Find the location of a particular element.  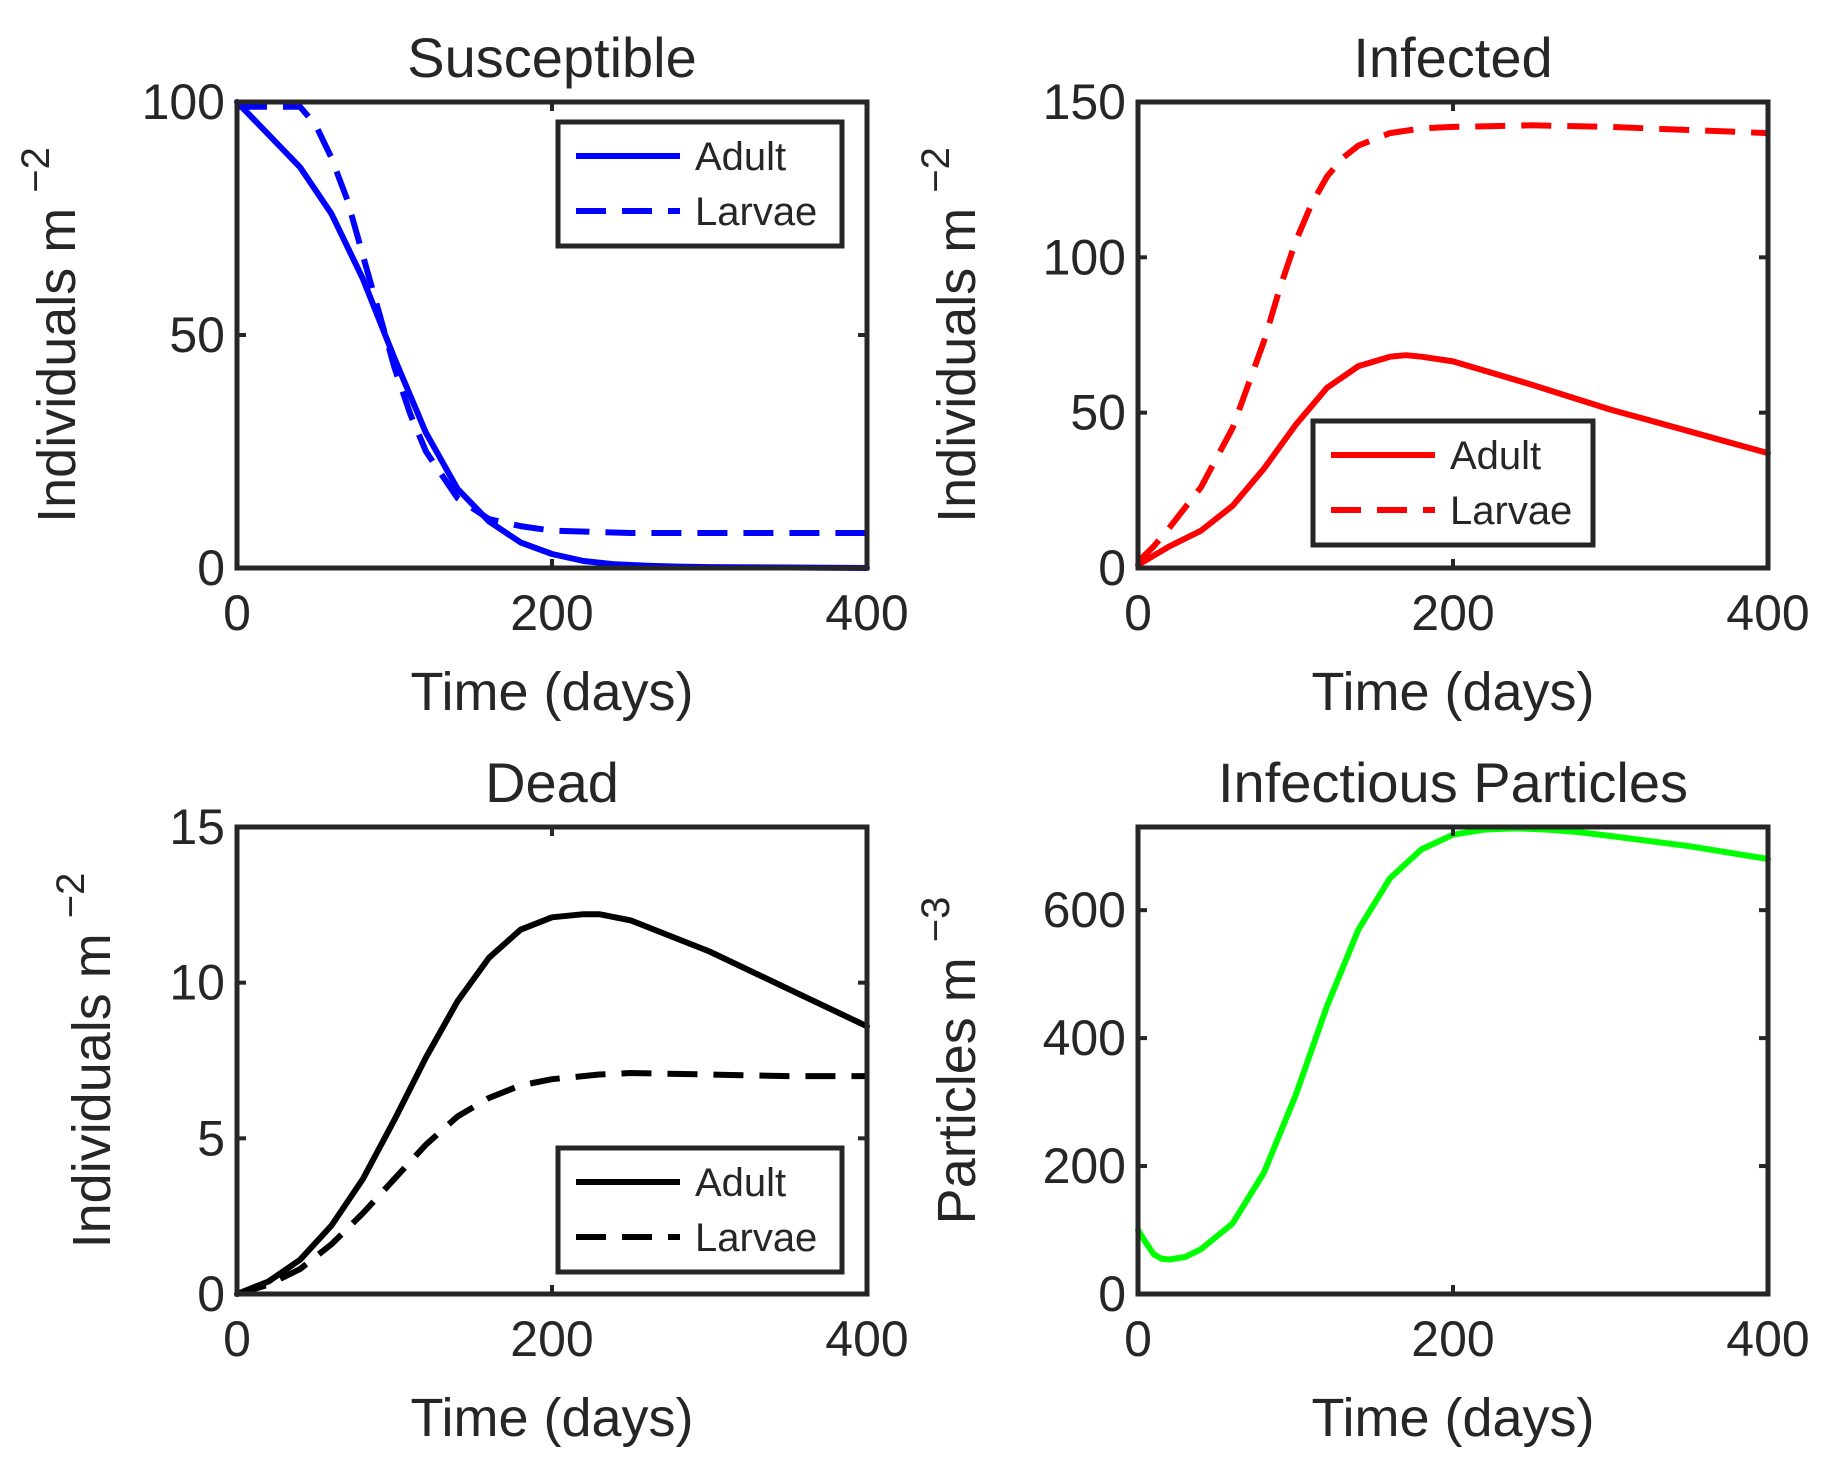

y-axis-label: Particles m −3 is located at coordinates (950, 1061).